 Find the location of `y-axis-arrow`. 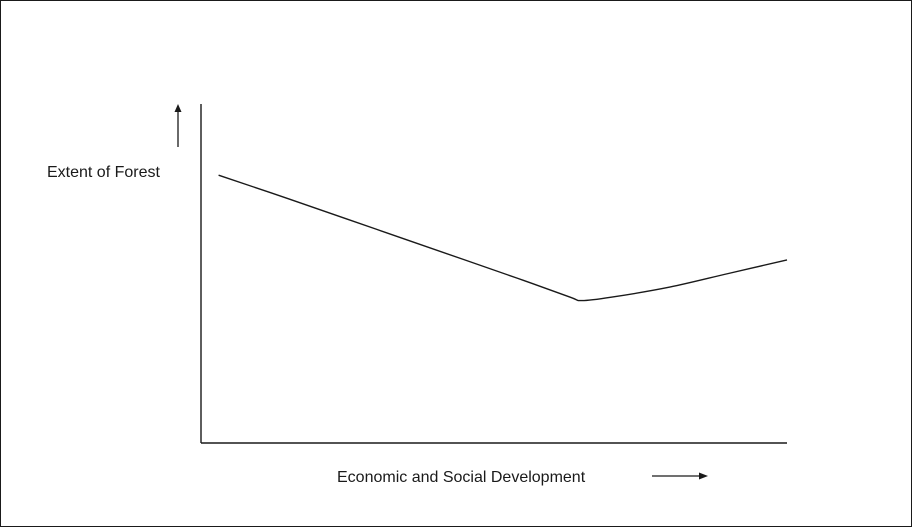

y-axis-arrow is located at coordinates (178, 125).